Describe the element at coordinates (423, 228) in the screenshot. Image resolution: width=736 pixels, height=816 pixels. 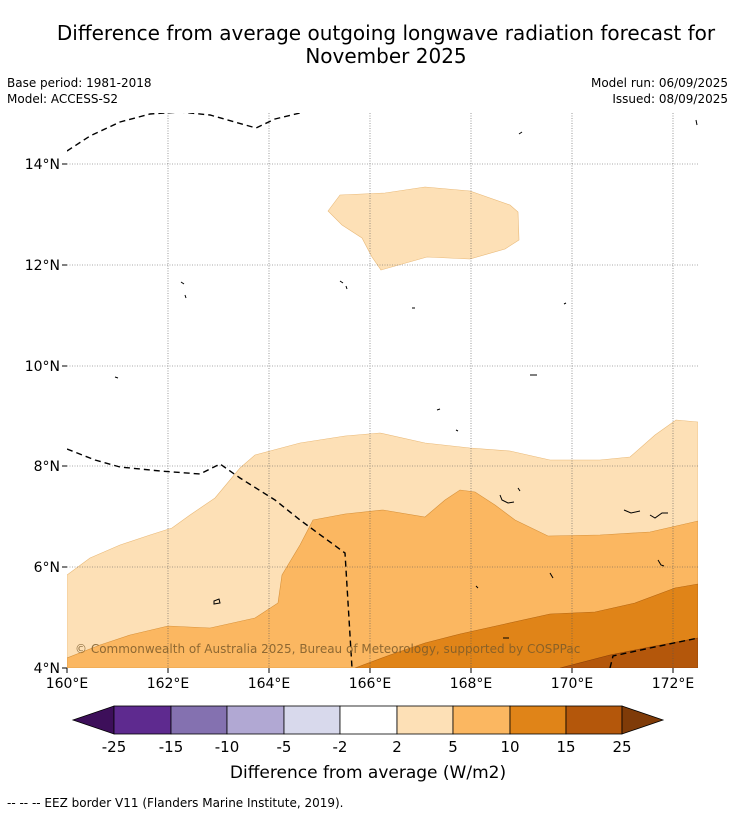
I see `contour-blob-north` at that location.